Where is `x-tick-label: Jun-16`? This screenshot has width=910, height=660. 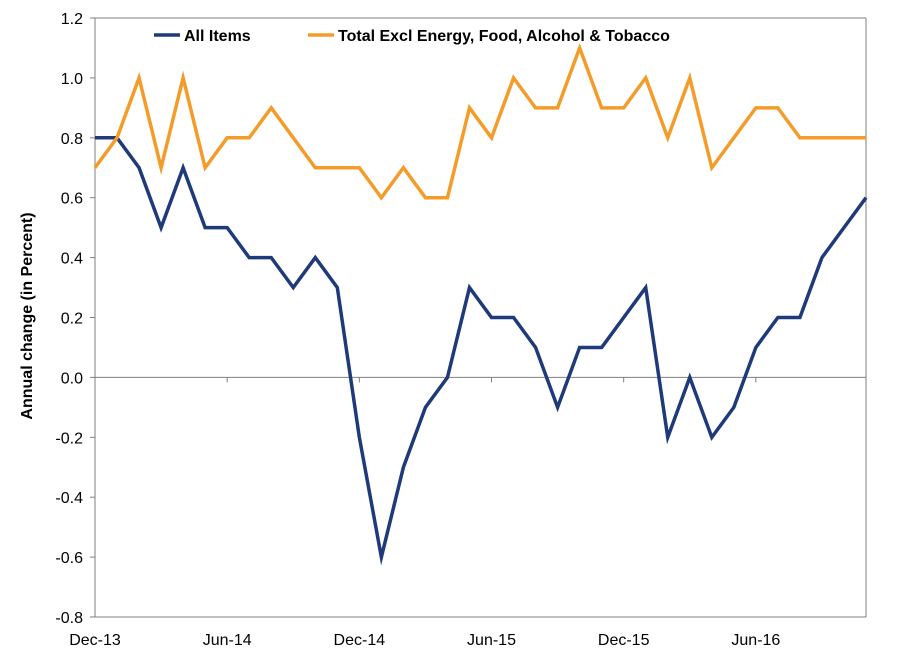
x-tick-label: Jun-16 is located at coordinates (755, 640).